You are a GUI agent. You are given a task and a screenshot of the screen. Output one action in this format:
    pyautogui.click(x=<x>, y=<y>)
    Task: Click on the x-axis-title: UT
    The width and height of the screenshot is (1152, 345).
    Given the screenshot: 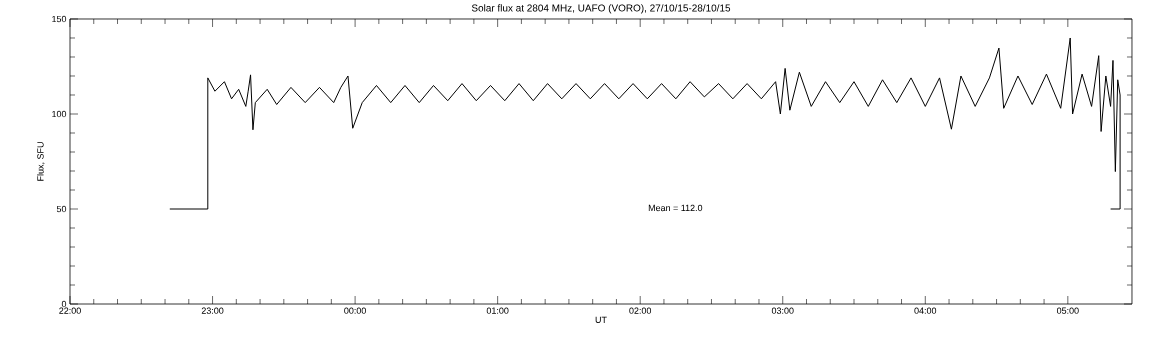 What is the action you would take?
    pyautogui.click(x=601, y=319)
    